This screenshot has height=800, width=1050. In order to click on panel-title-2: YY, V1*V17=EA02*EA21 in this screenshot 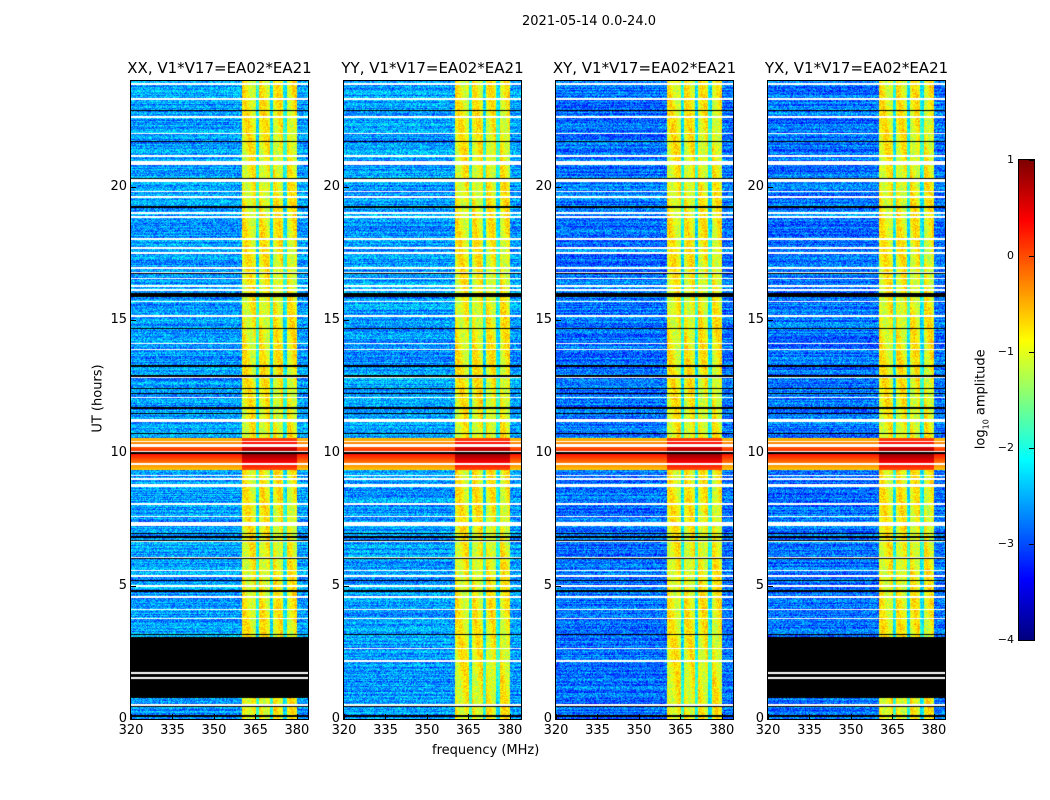, I will do `click(432, 68)`.